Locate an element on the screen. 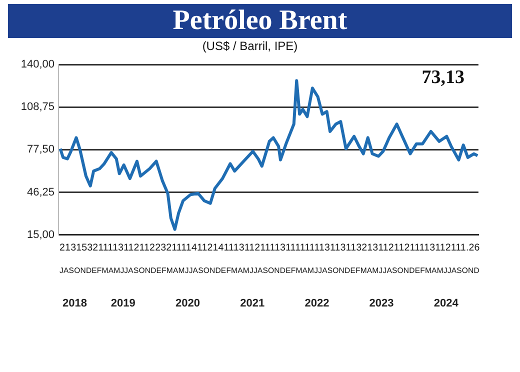 This screenshot has height=372, width=520. x-tick-label: 2018 is located at coordinates (74, 303).